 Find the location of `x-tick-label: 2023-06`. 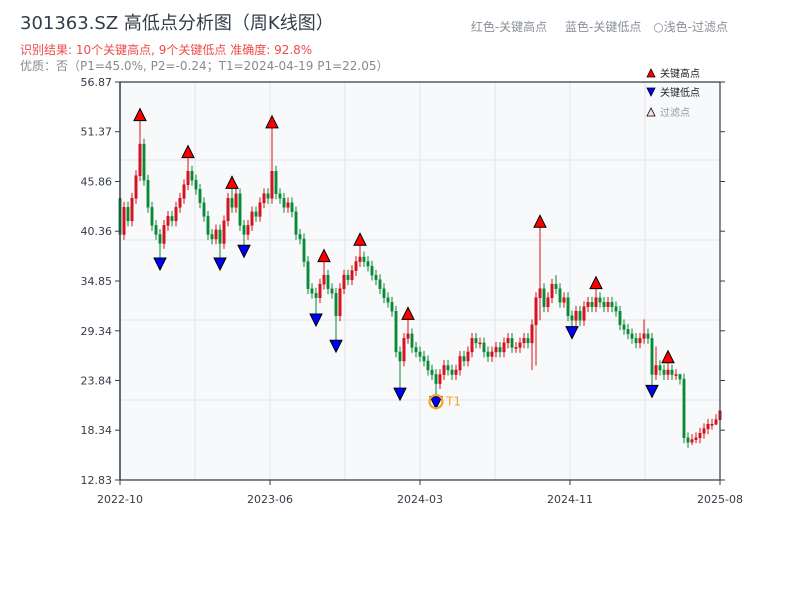

x-tick-label: 2023-06 is located at coordinates (270, 499).